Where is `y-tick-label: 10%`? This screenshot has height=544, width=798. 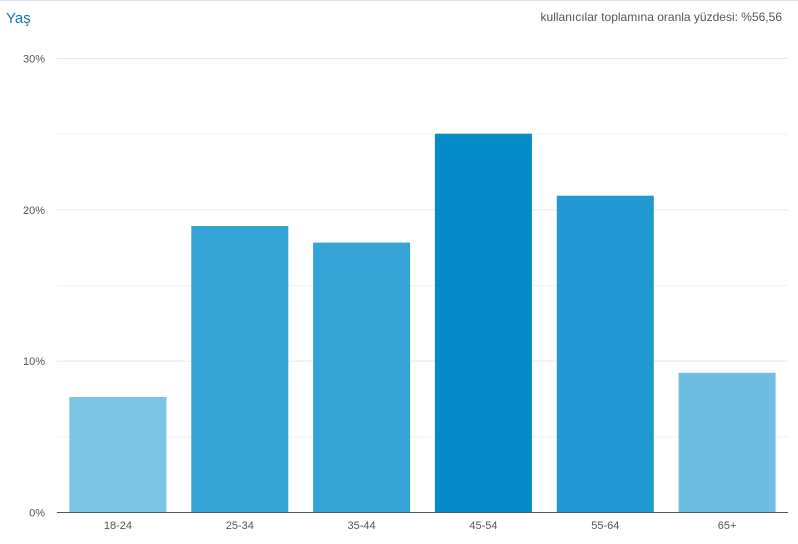
y-tick-label: 10% is located at coordinates (34, 362).